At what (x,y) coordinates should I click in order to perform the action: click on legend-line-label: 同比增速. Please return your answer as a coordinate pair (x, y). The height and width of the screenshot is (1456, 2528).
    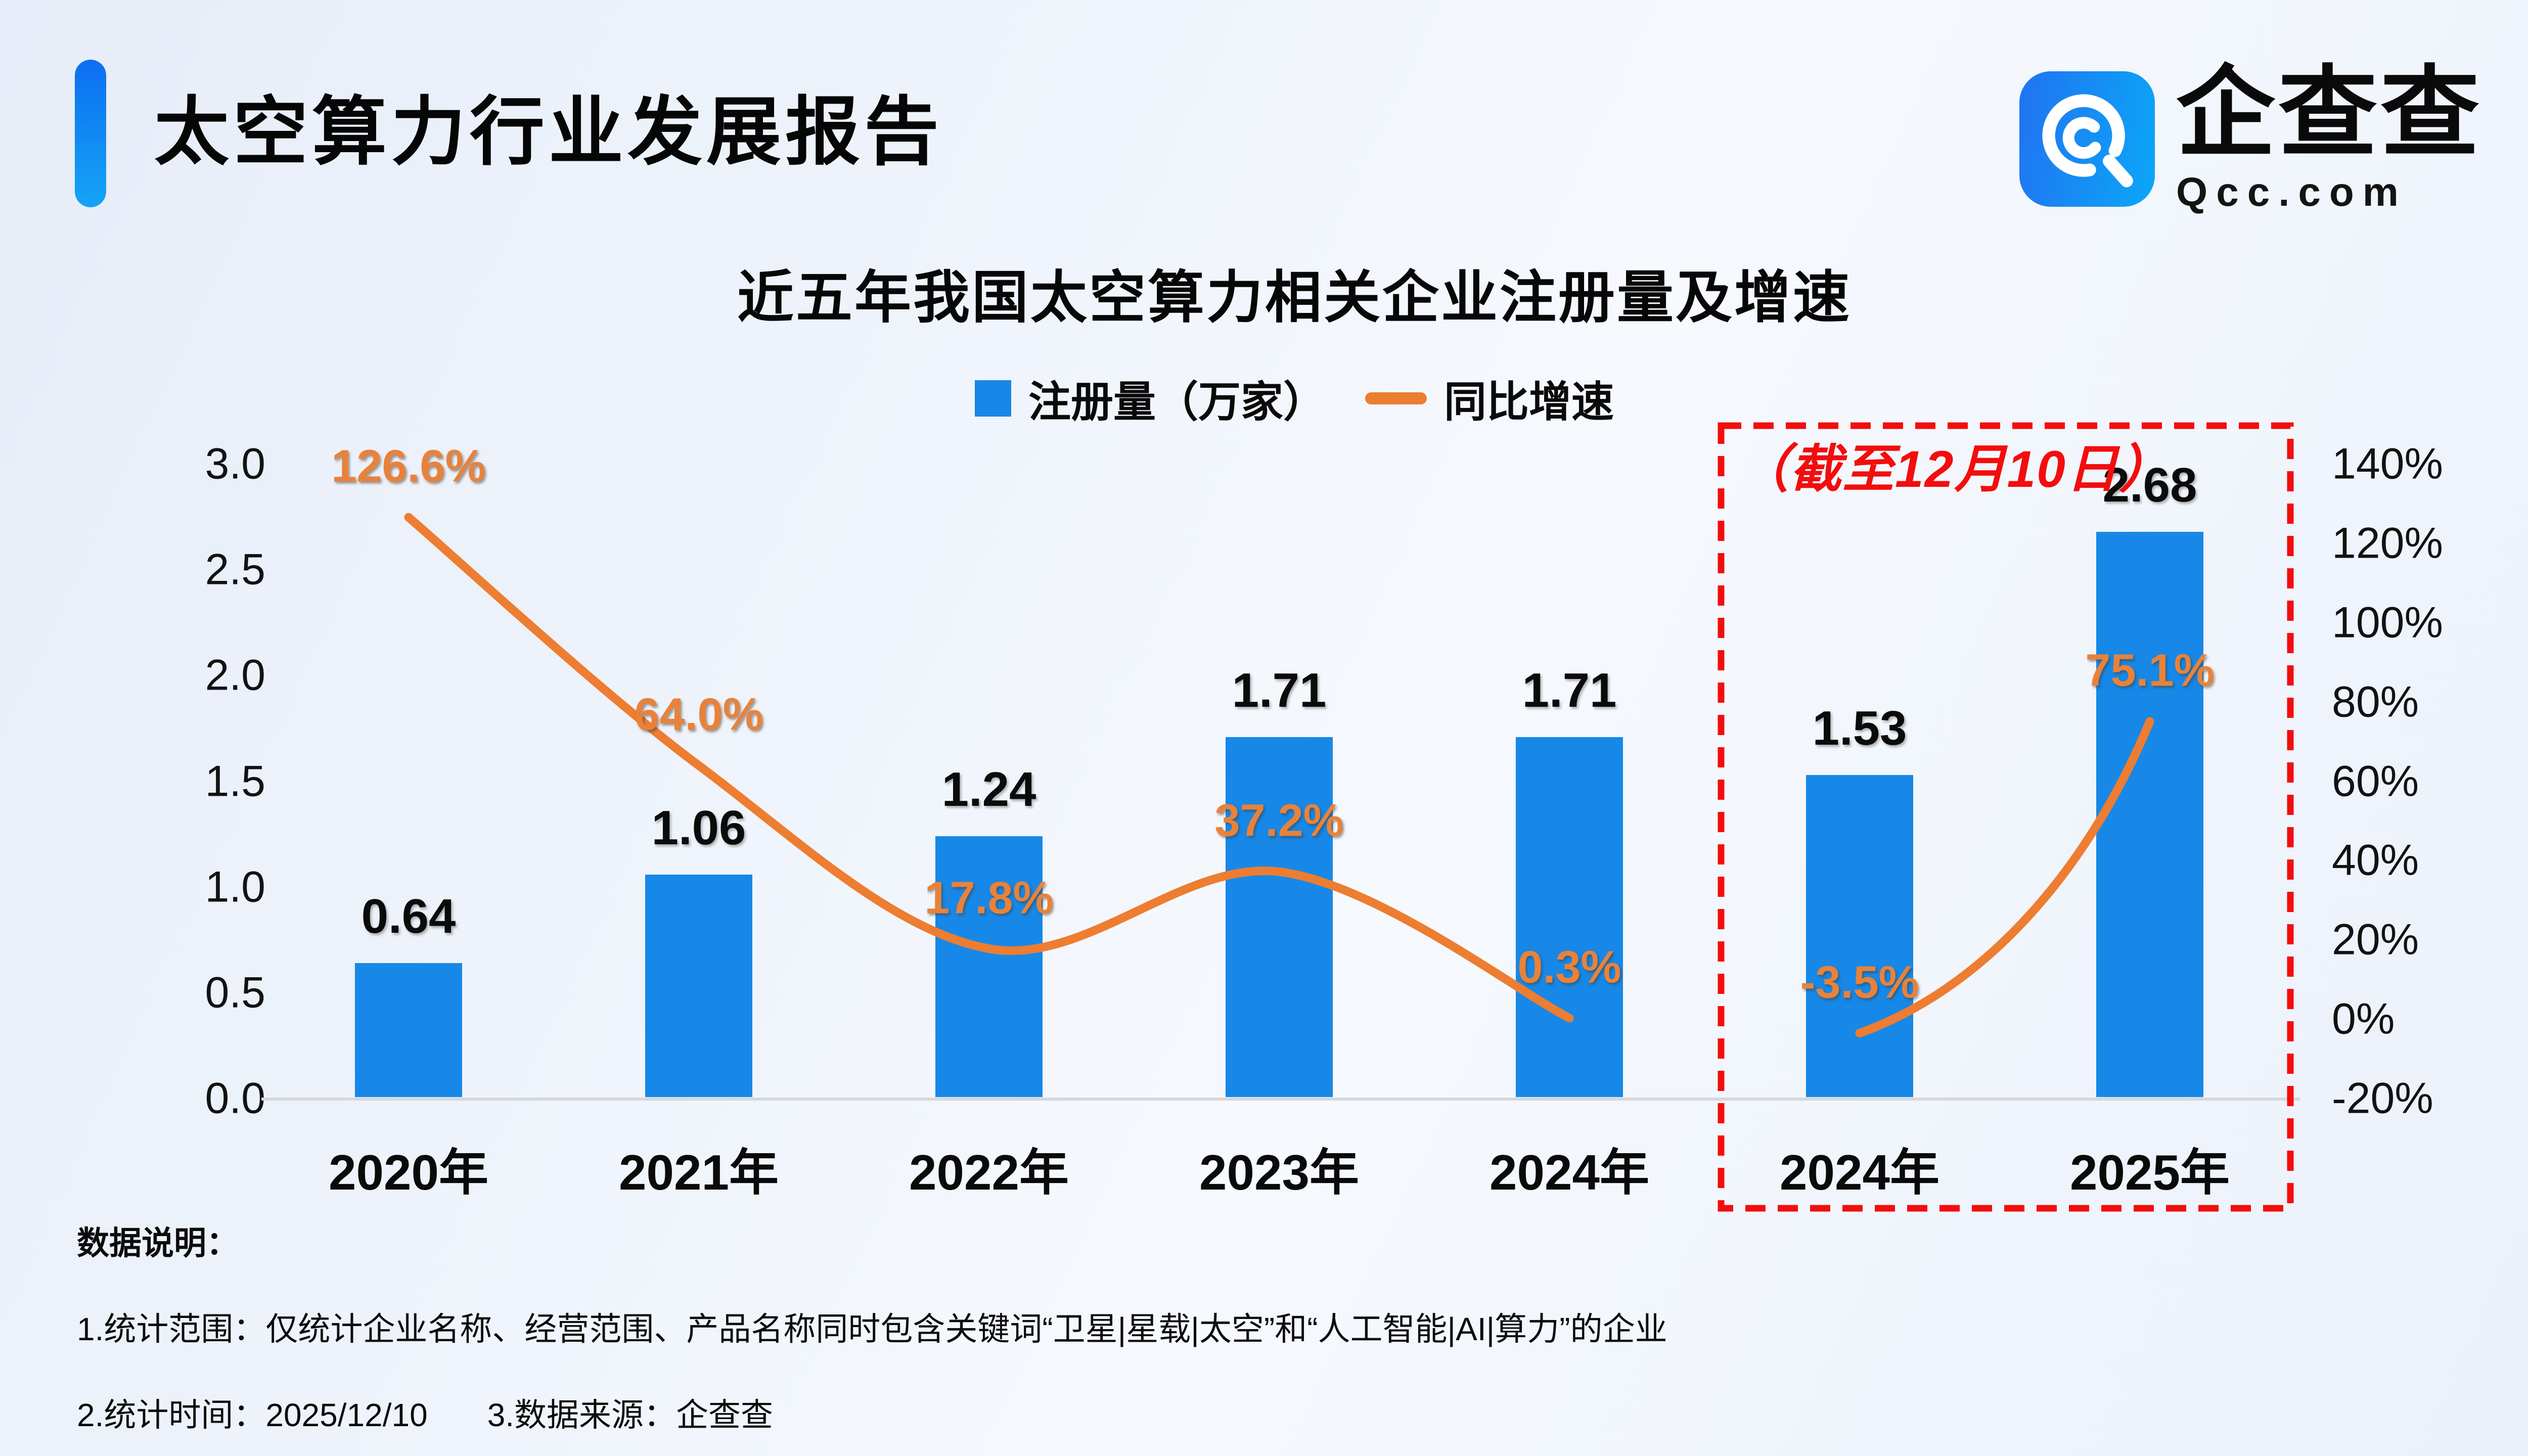
    Looking at the image, I should click on (1529, 402).